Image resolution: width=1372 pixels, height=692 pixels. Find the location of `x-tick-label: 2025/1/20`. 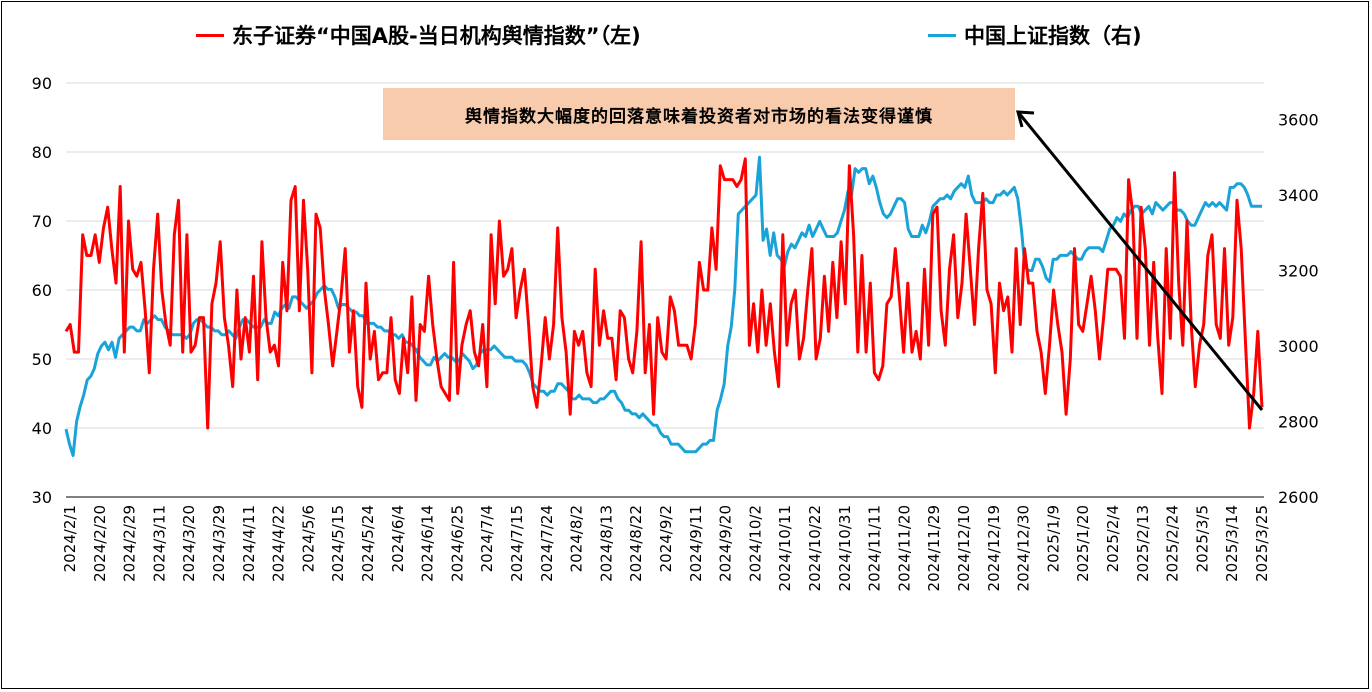

x-tick-label: 2025/1/20 is located at coordinates (1083, 543).